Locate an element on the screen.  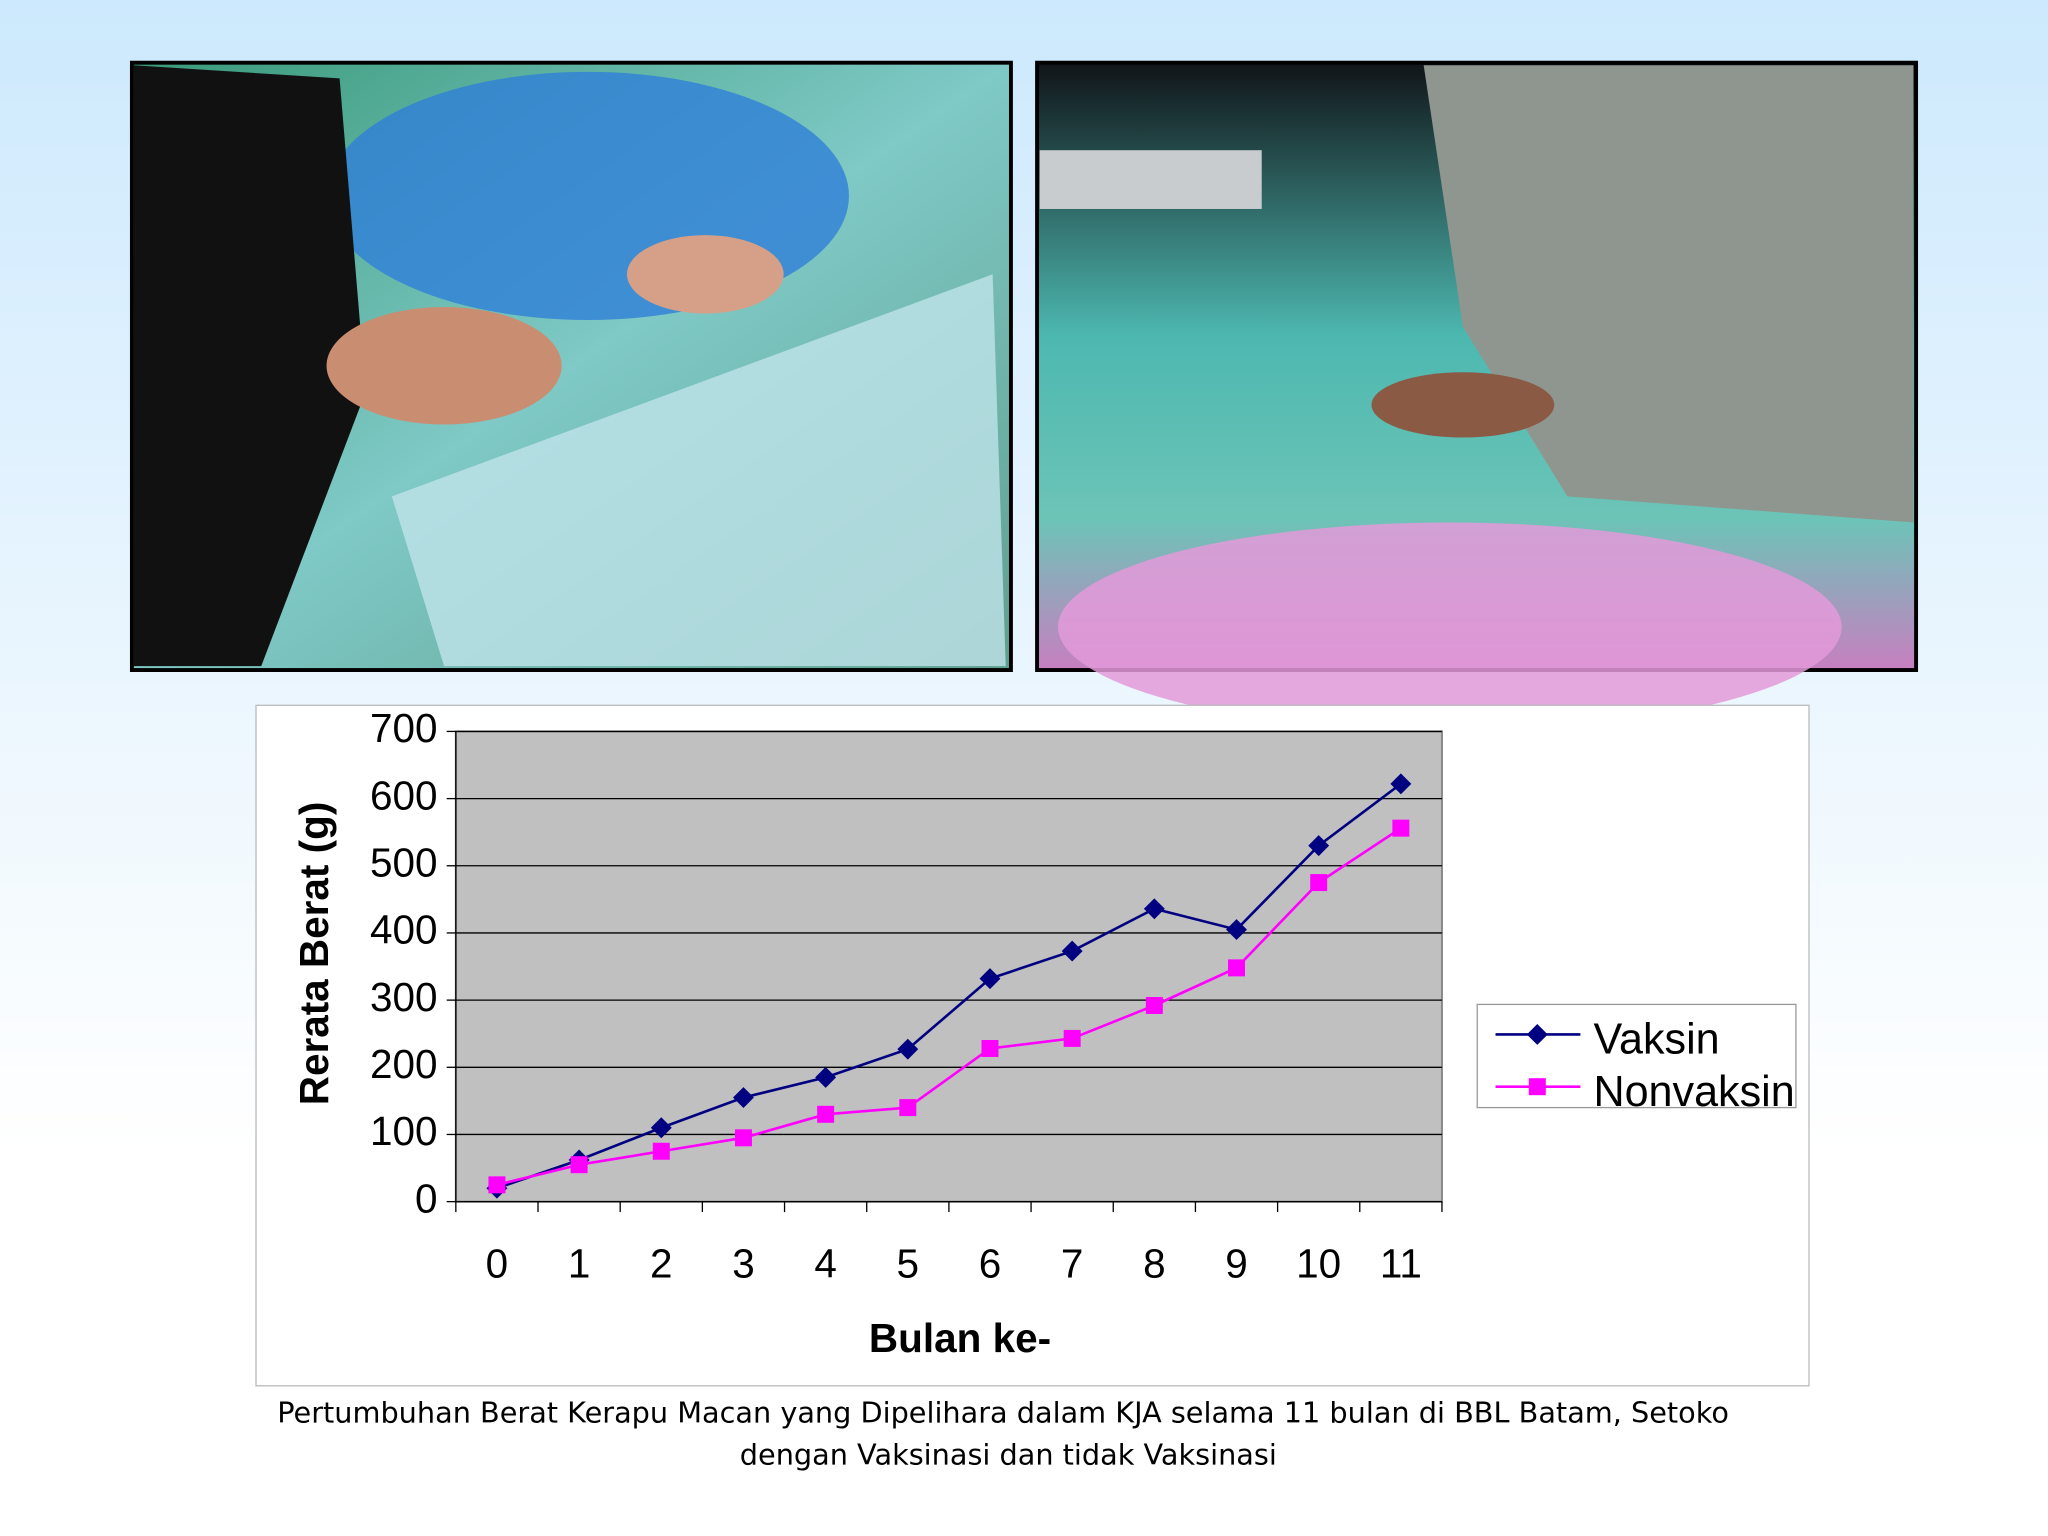
y-tick-label: 500 is located at coordinates (404, 862).